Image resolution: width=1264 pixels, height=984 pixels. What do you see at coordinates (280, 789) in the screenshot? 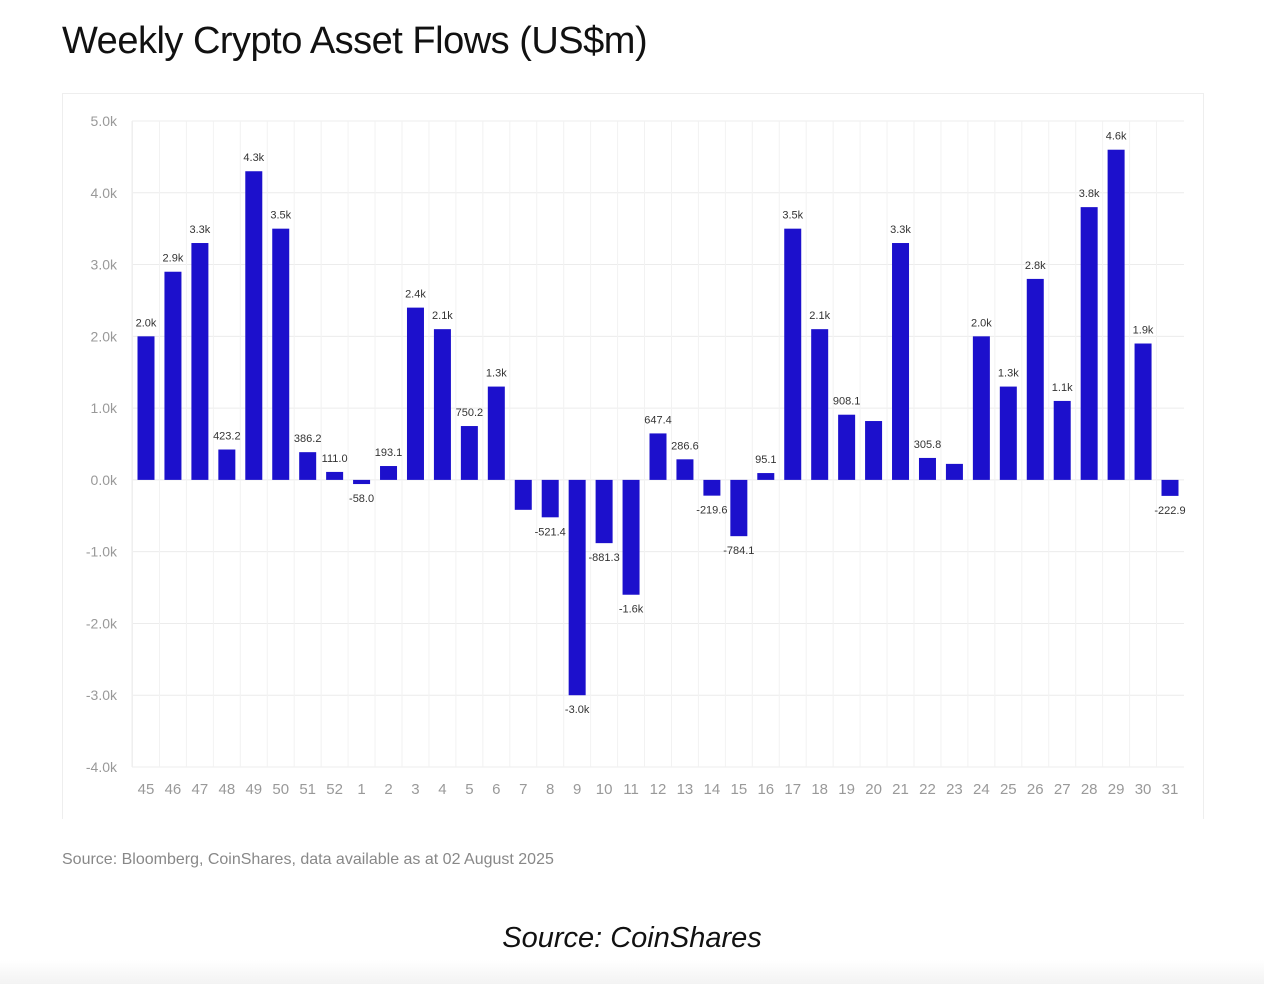
I see `x-tick-label: 50` at bounding box center [280, 789].